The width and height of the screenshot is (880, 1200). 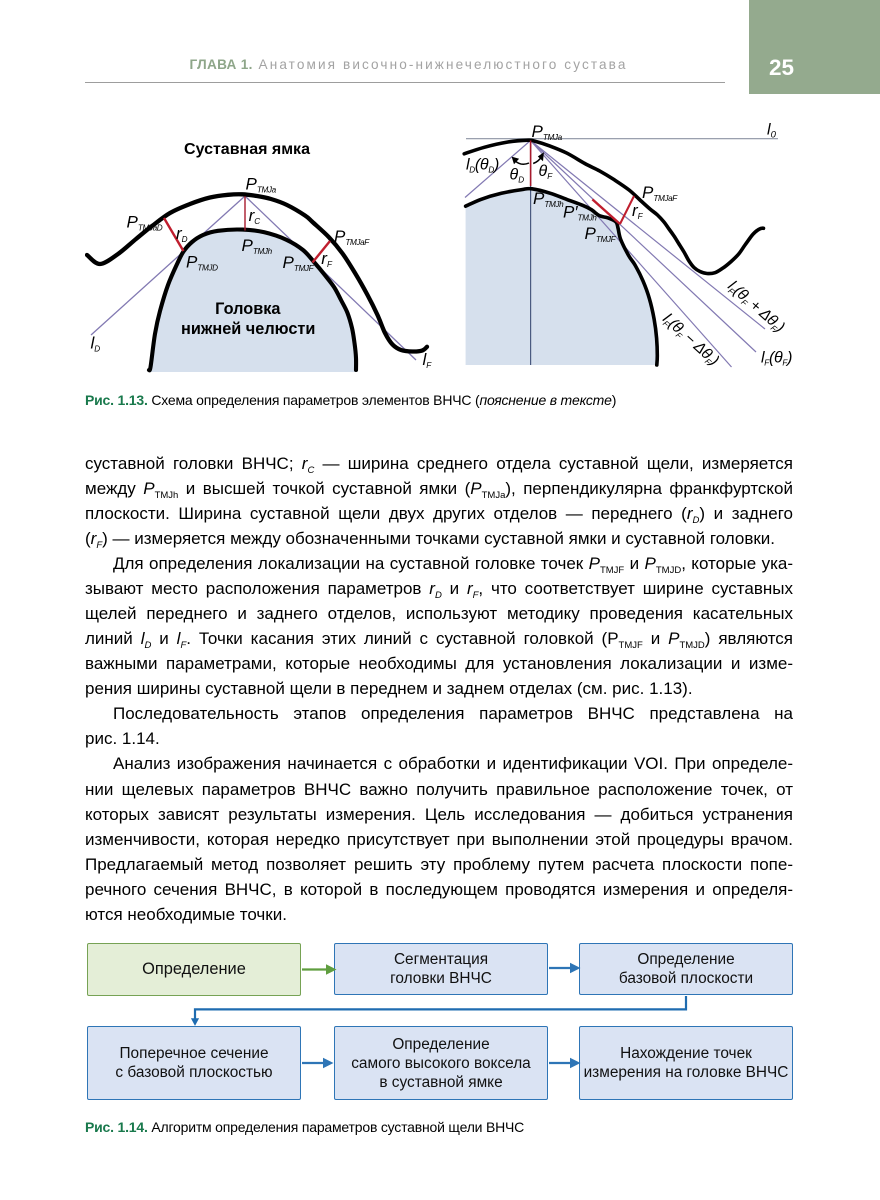 I want to click on svg-text: нижней челюсти, so click(x=248, y=329).